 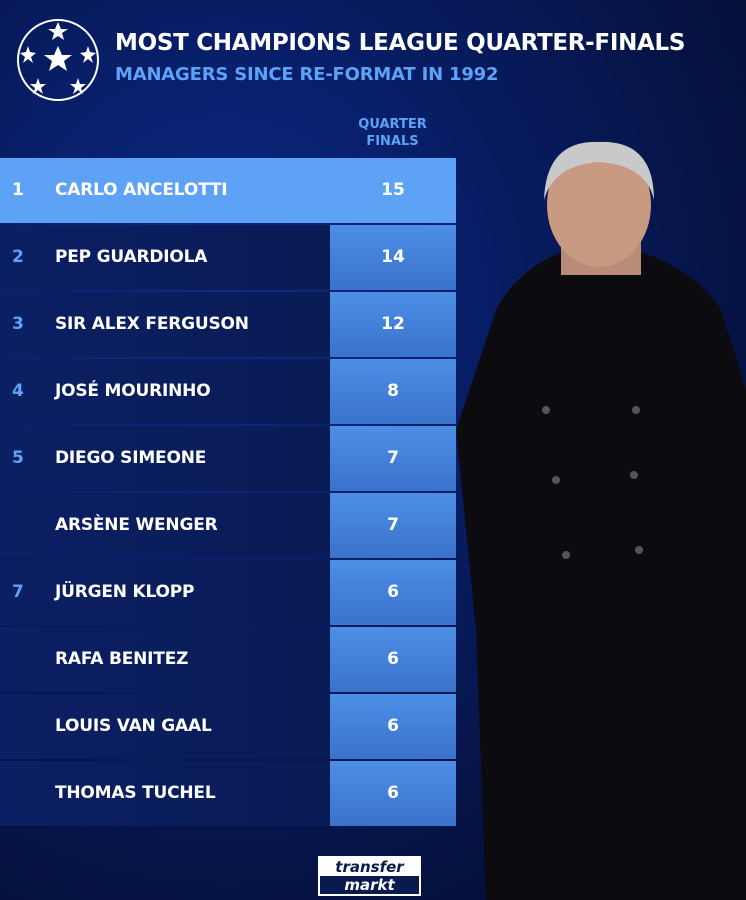 I want to click on manager-name: SIR ALEX FERGUSON, so click(x=152, y=324).